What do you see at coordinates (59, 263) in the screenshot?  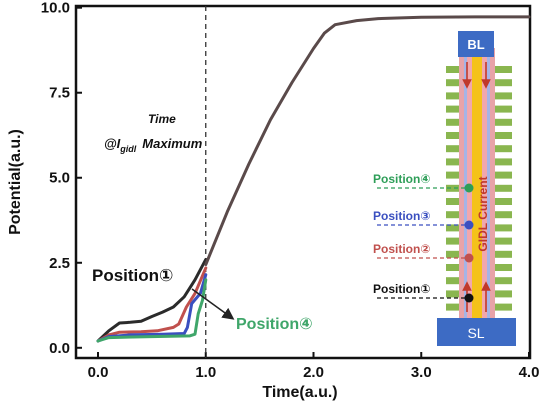 I see `y-tick-label: 2.5` at bounding box center [59, 263].